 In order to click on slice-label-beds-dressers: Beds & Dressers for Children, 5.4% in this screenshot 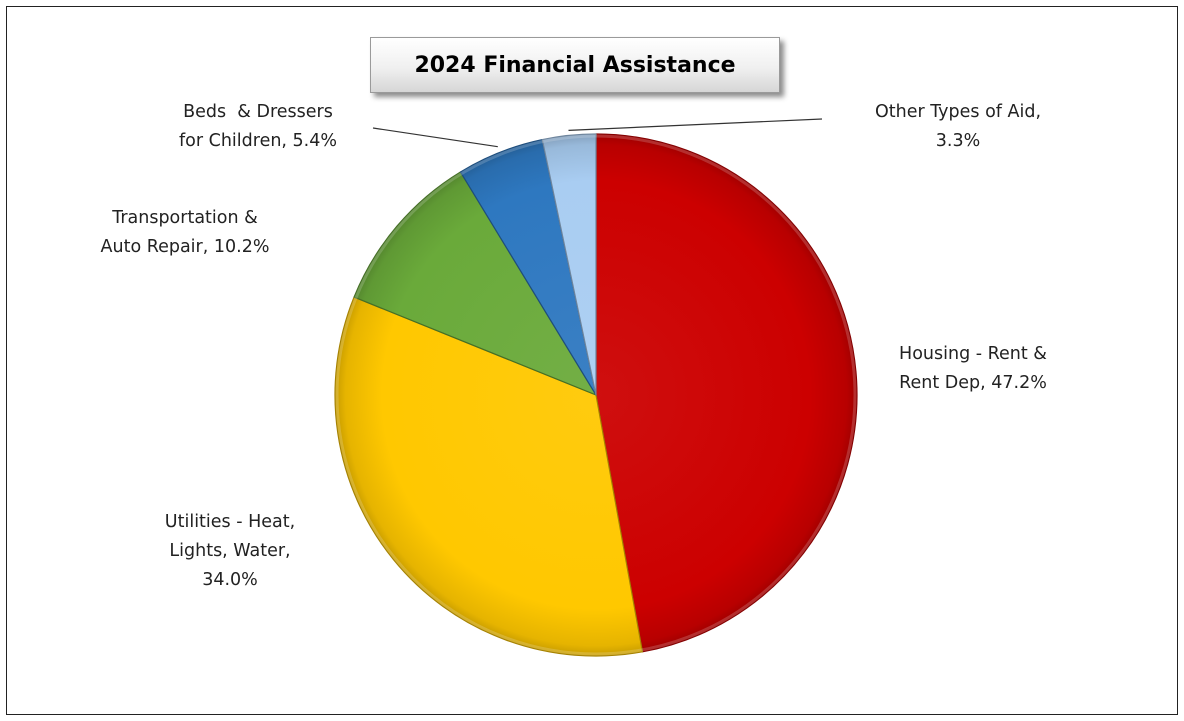, I will do `click(258, 127)`.